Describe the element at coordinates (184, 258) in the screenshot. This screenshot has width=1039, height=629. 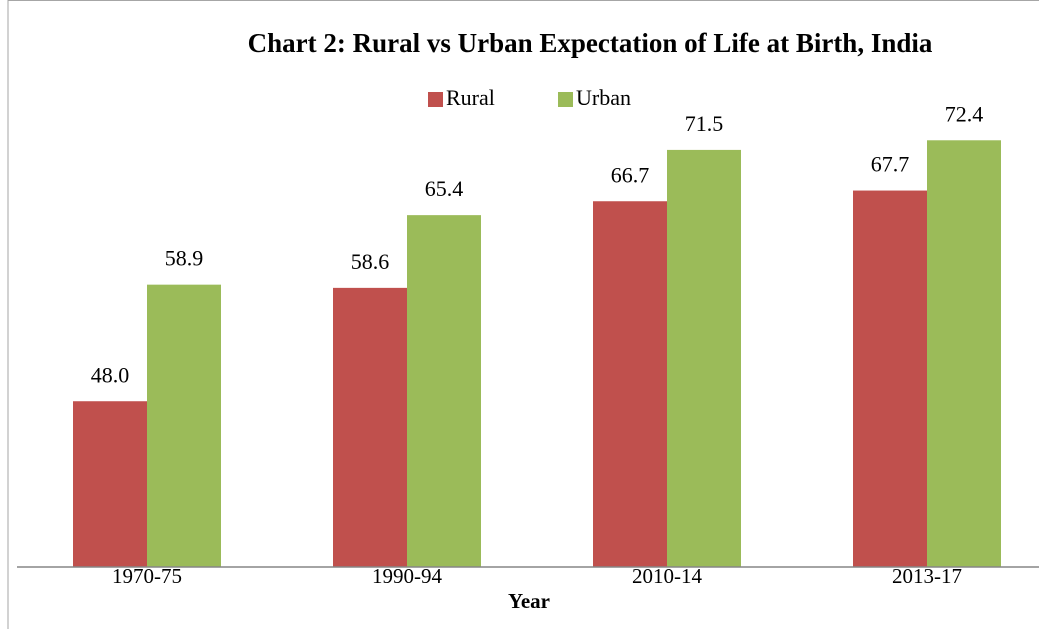
I see `data-label: 58.9` at that location.